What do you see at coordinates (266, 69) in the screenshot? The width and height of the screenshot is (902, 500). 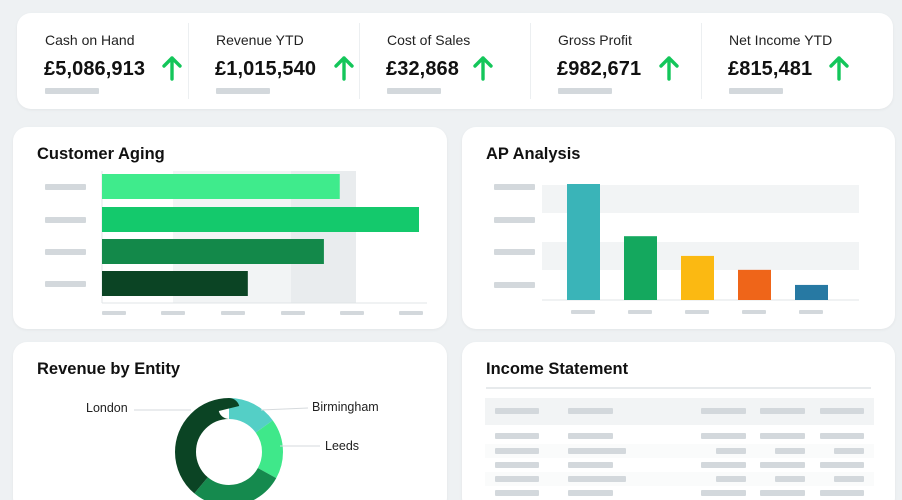 I see `kpi-value: £1,015,540` at bounding box center [266, 69].